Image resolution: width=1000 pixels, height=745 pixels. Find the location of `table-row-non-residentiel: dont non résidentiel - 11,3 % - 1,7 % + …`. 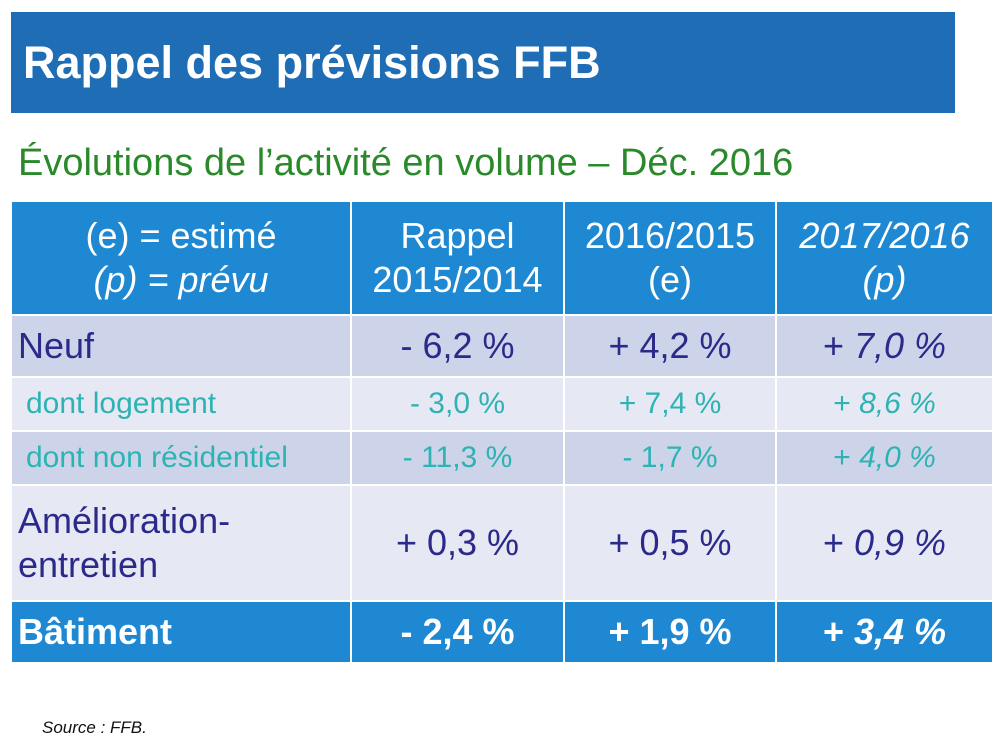

table-row-non-residentiel: dont non résidentiel - 11,3 % - 1,7 % + … is located at coordinates (502, 458).